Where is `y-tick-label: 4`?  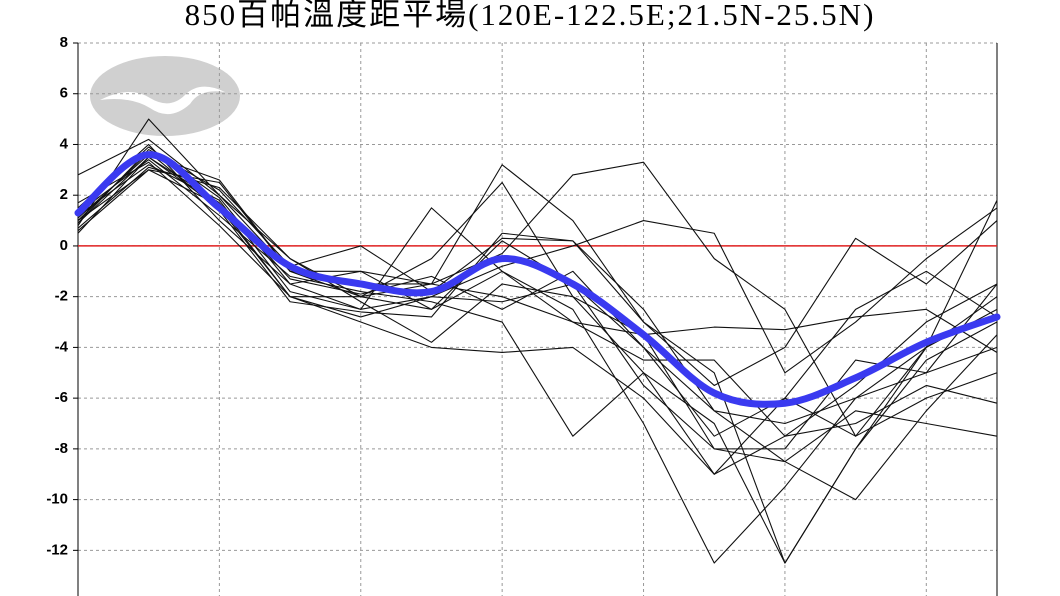 y-tick-label: 4 is located at coordinates (64, 143).